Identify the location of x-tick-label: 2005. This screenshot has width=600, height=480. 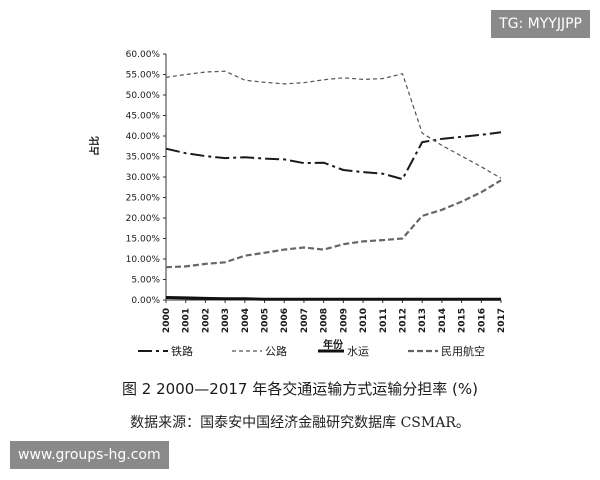
(266, 320).